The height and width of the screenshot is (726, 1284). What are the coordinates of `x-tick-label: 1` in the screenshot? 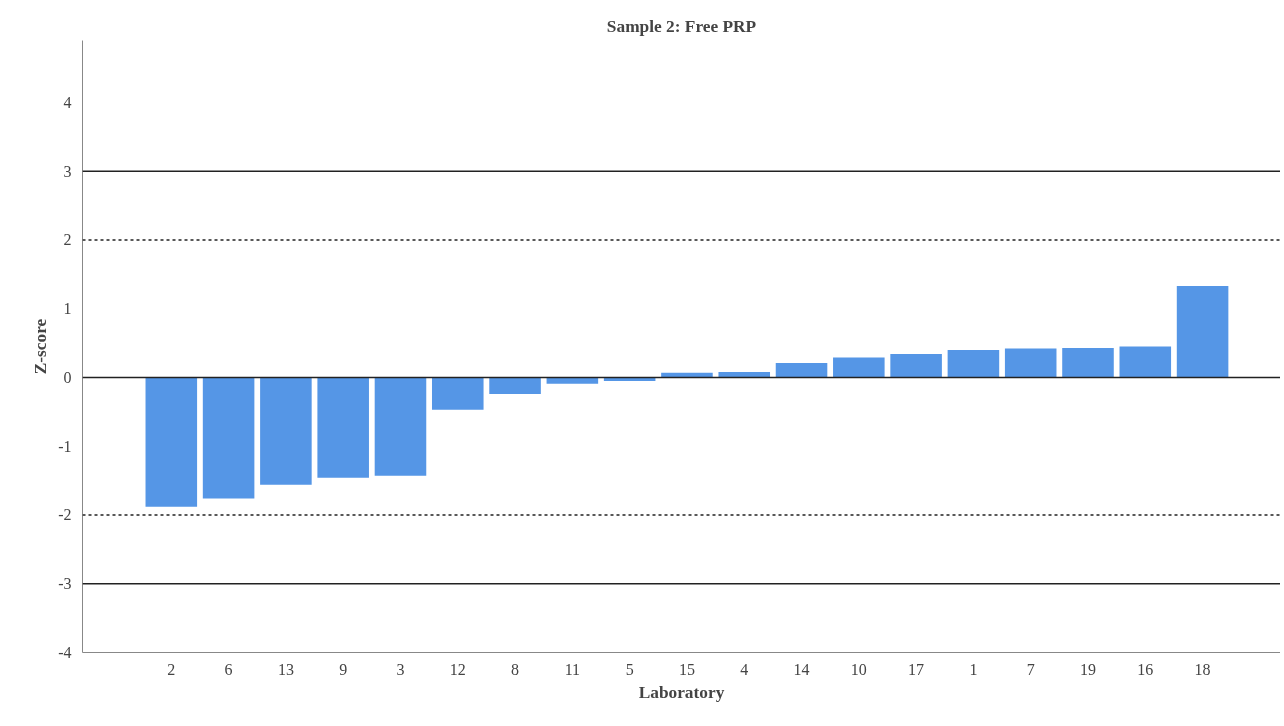 It's located at (973, 669).